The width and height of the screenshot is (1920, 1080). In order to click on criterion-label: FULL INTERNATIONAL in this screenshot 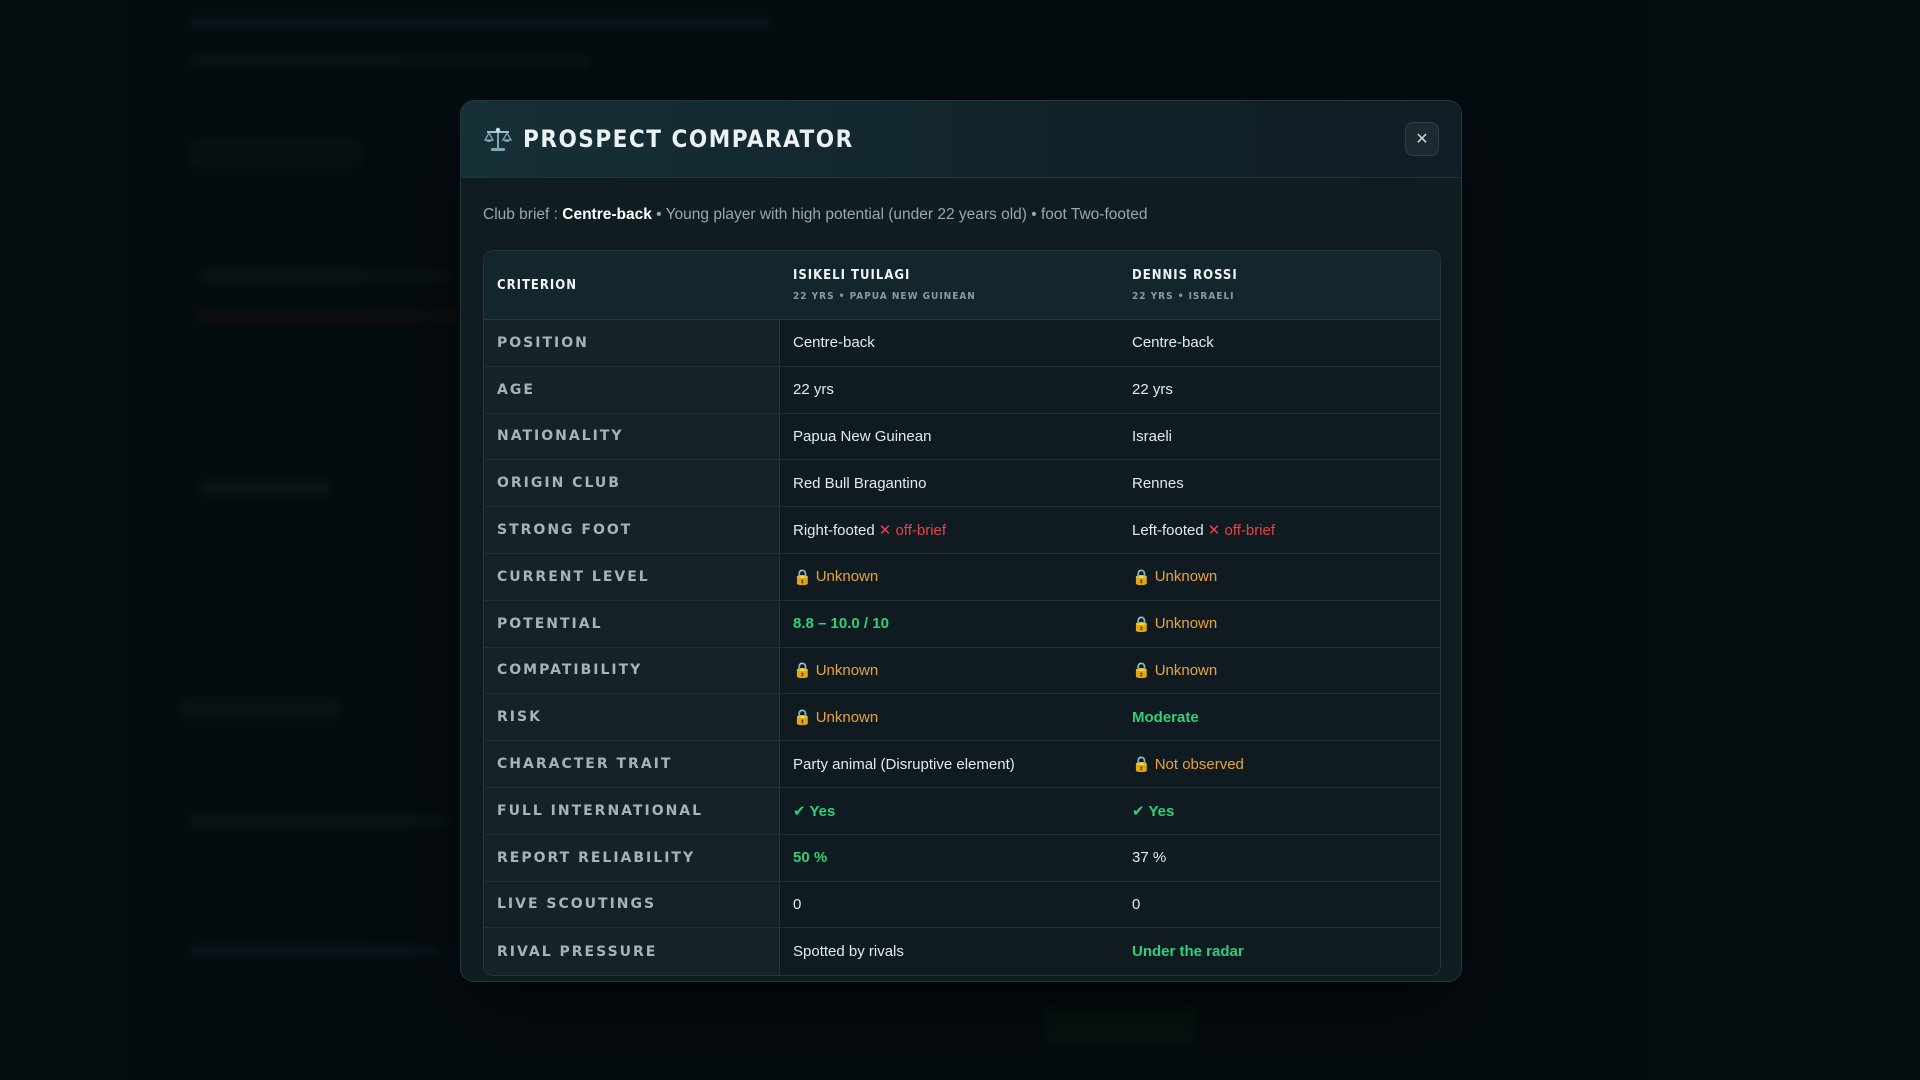, I will do `click(632, 810)`.